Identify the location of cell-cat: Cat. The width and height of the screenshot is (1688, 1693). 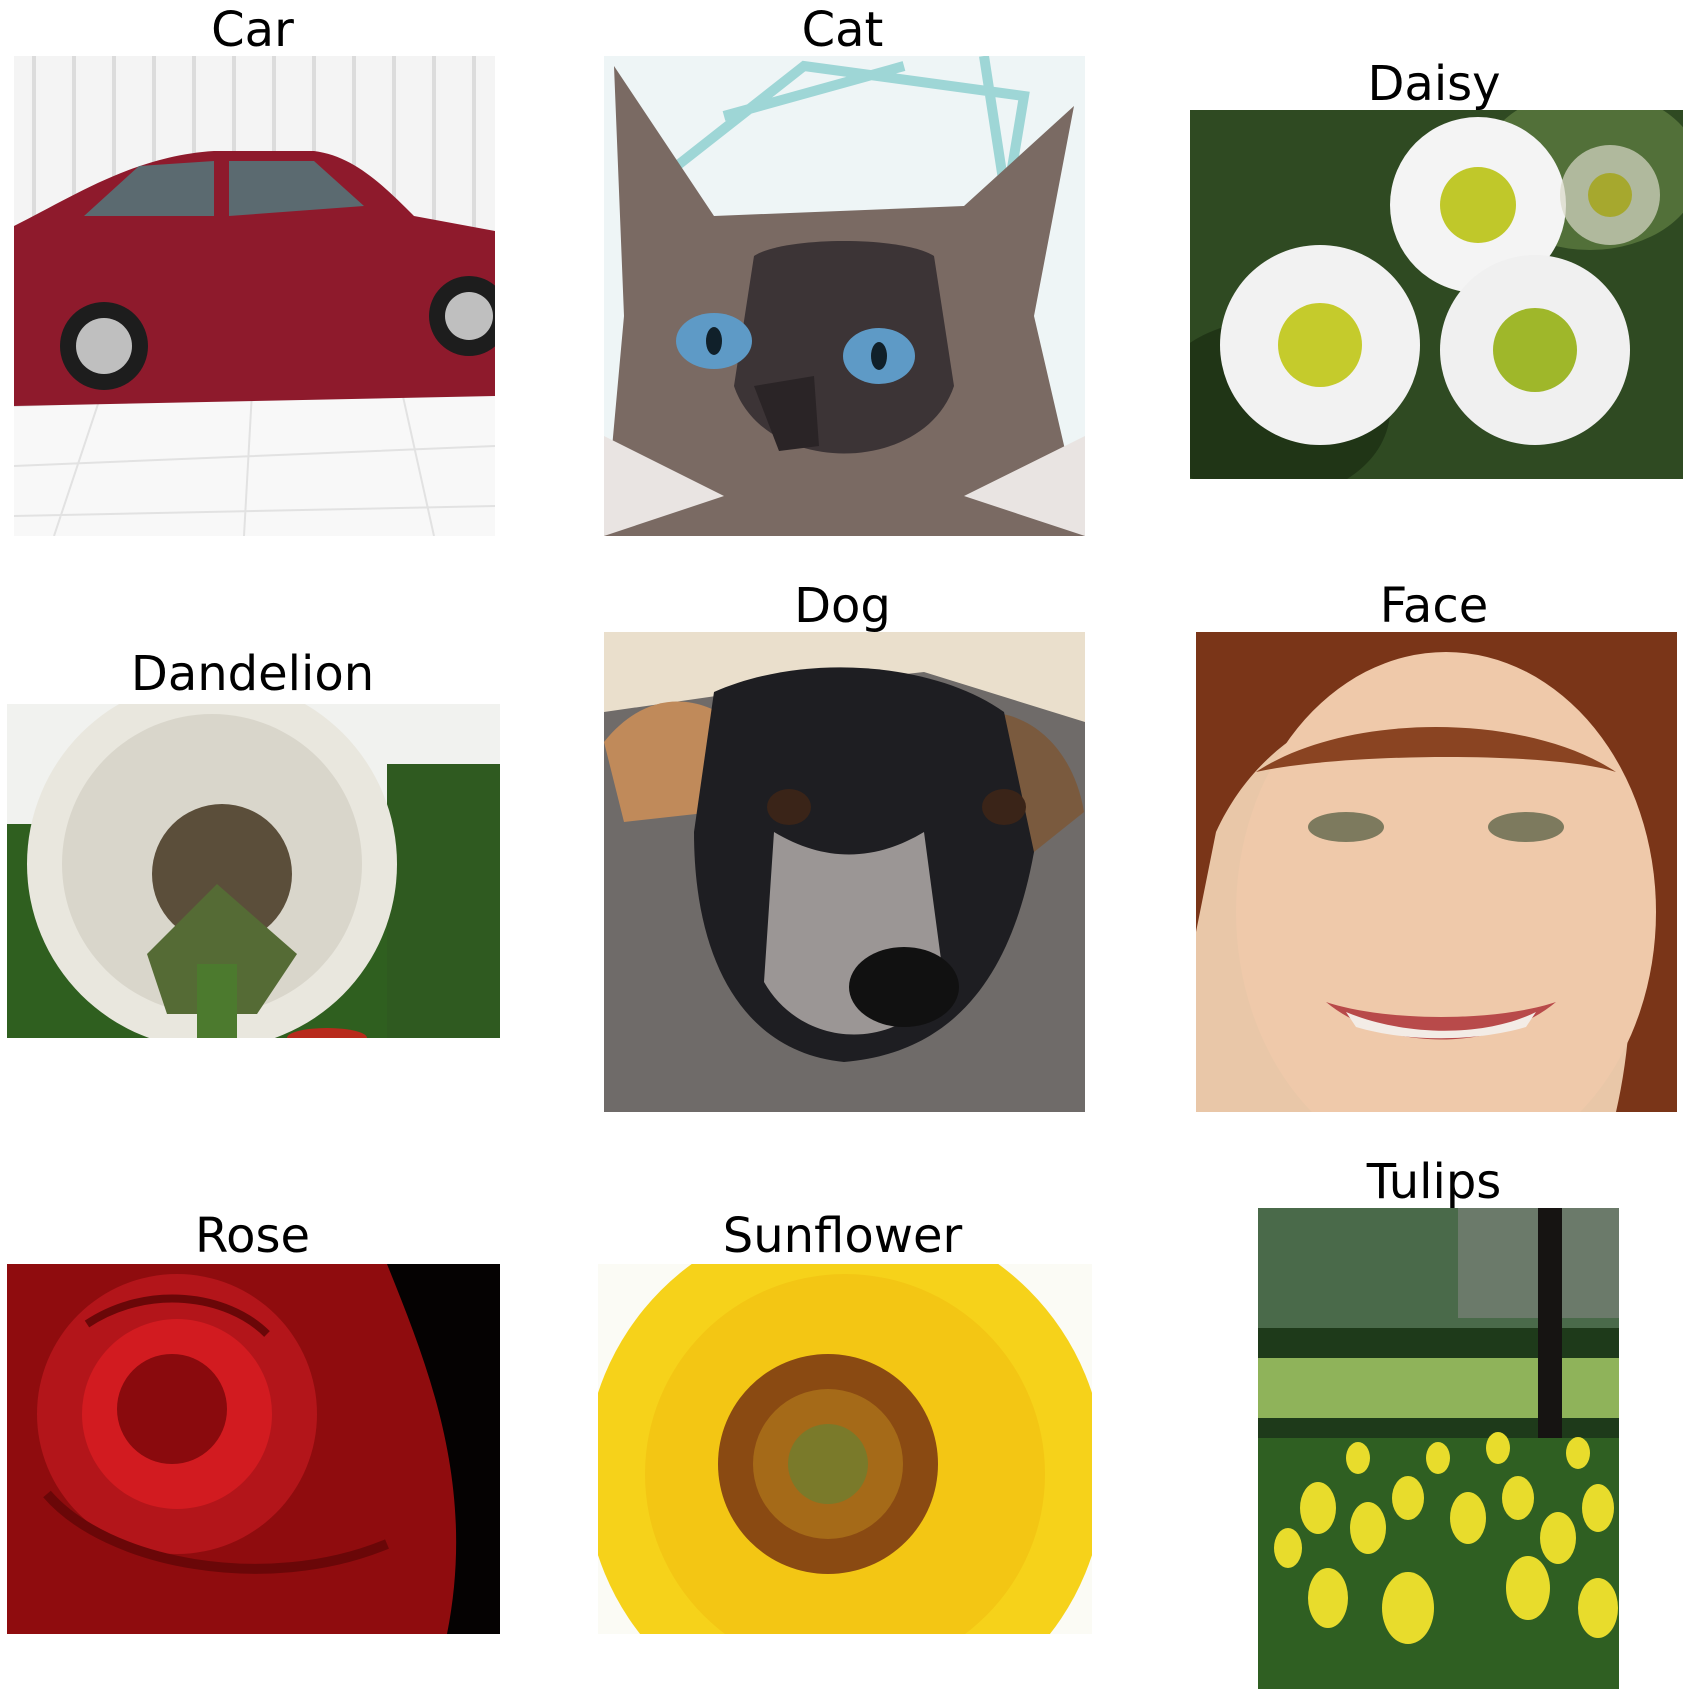
(842, 270).